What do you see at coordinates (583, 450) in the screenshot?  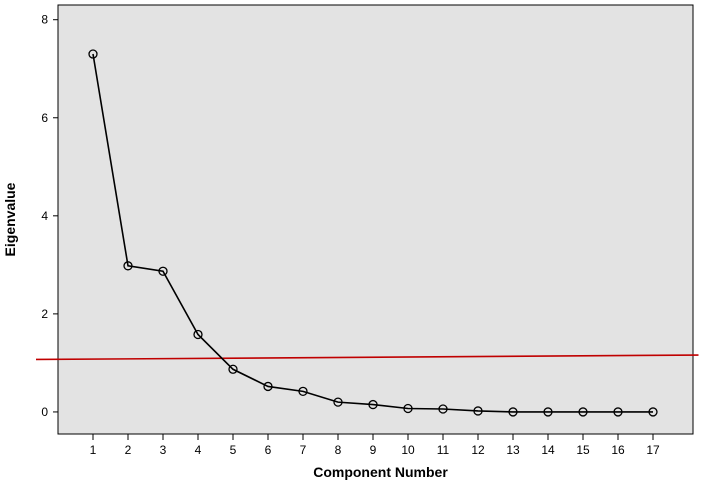 I see `x-tick-label: 15` at bounding box center [583, 450].